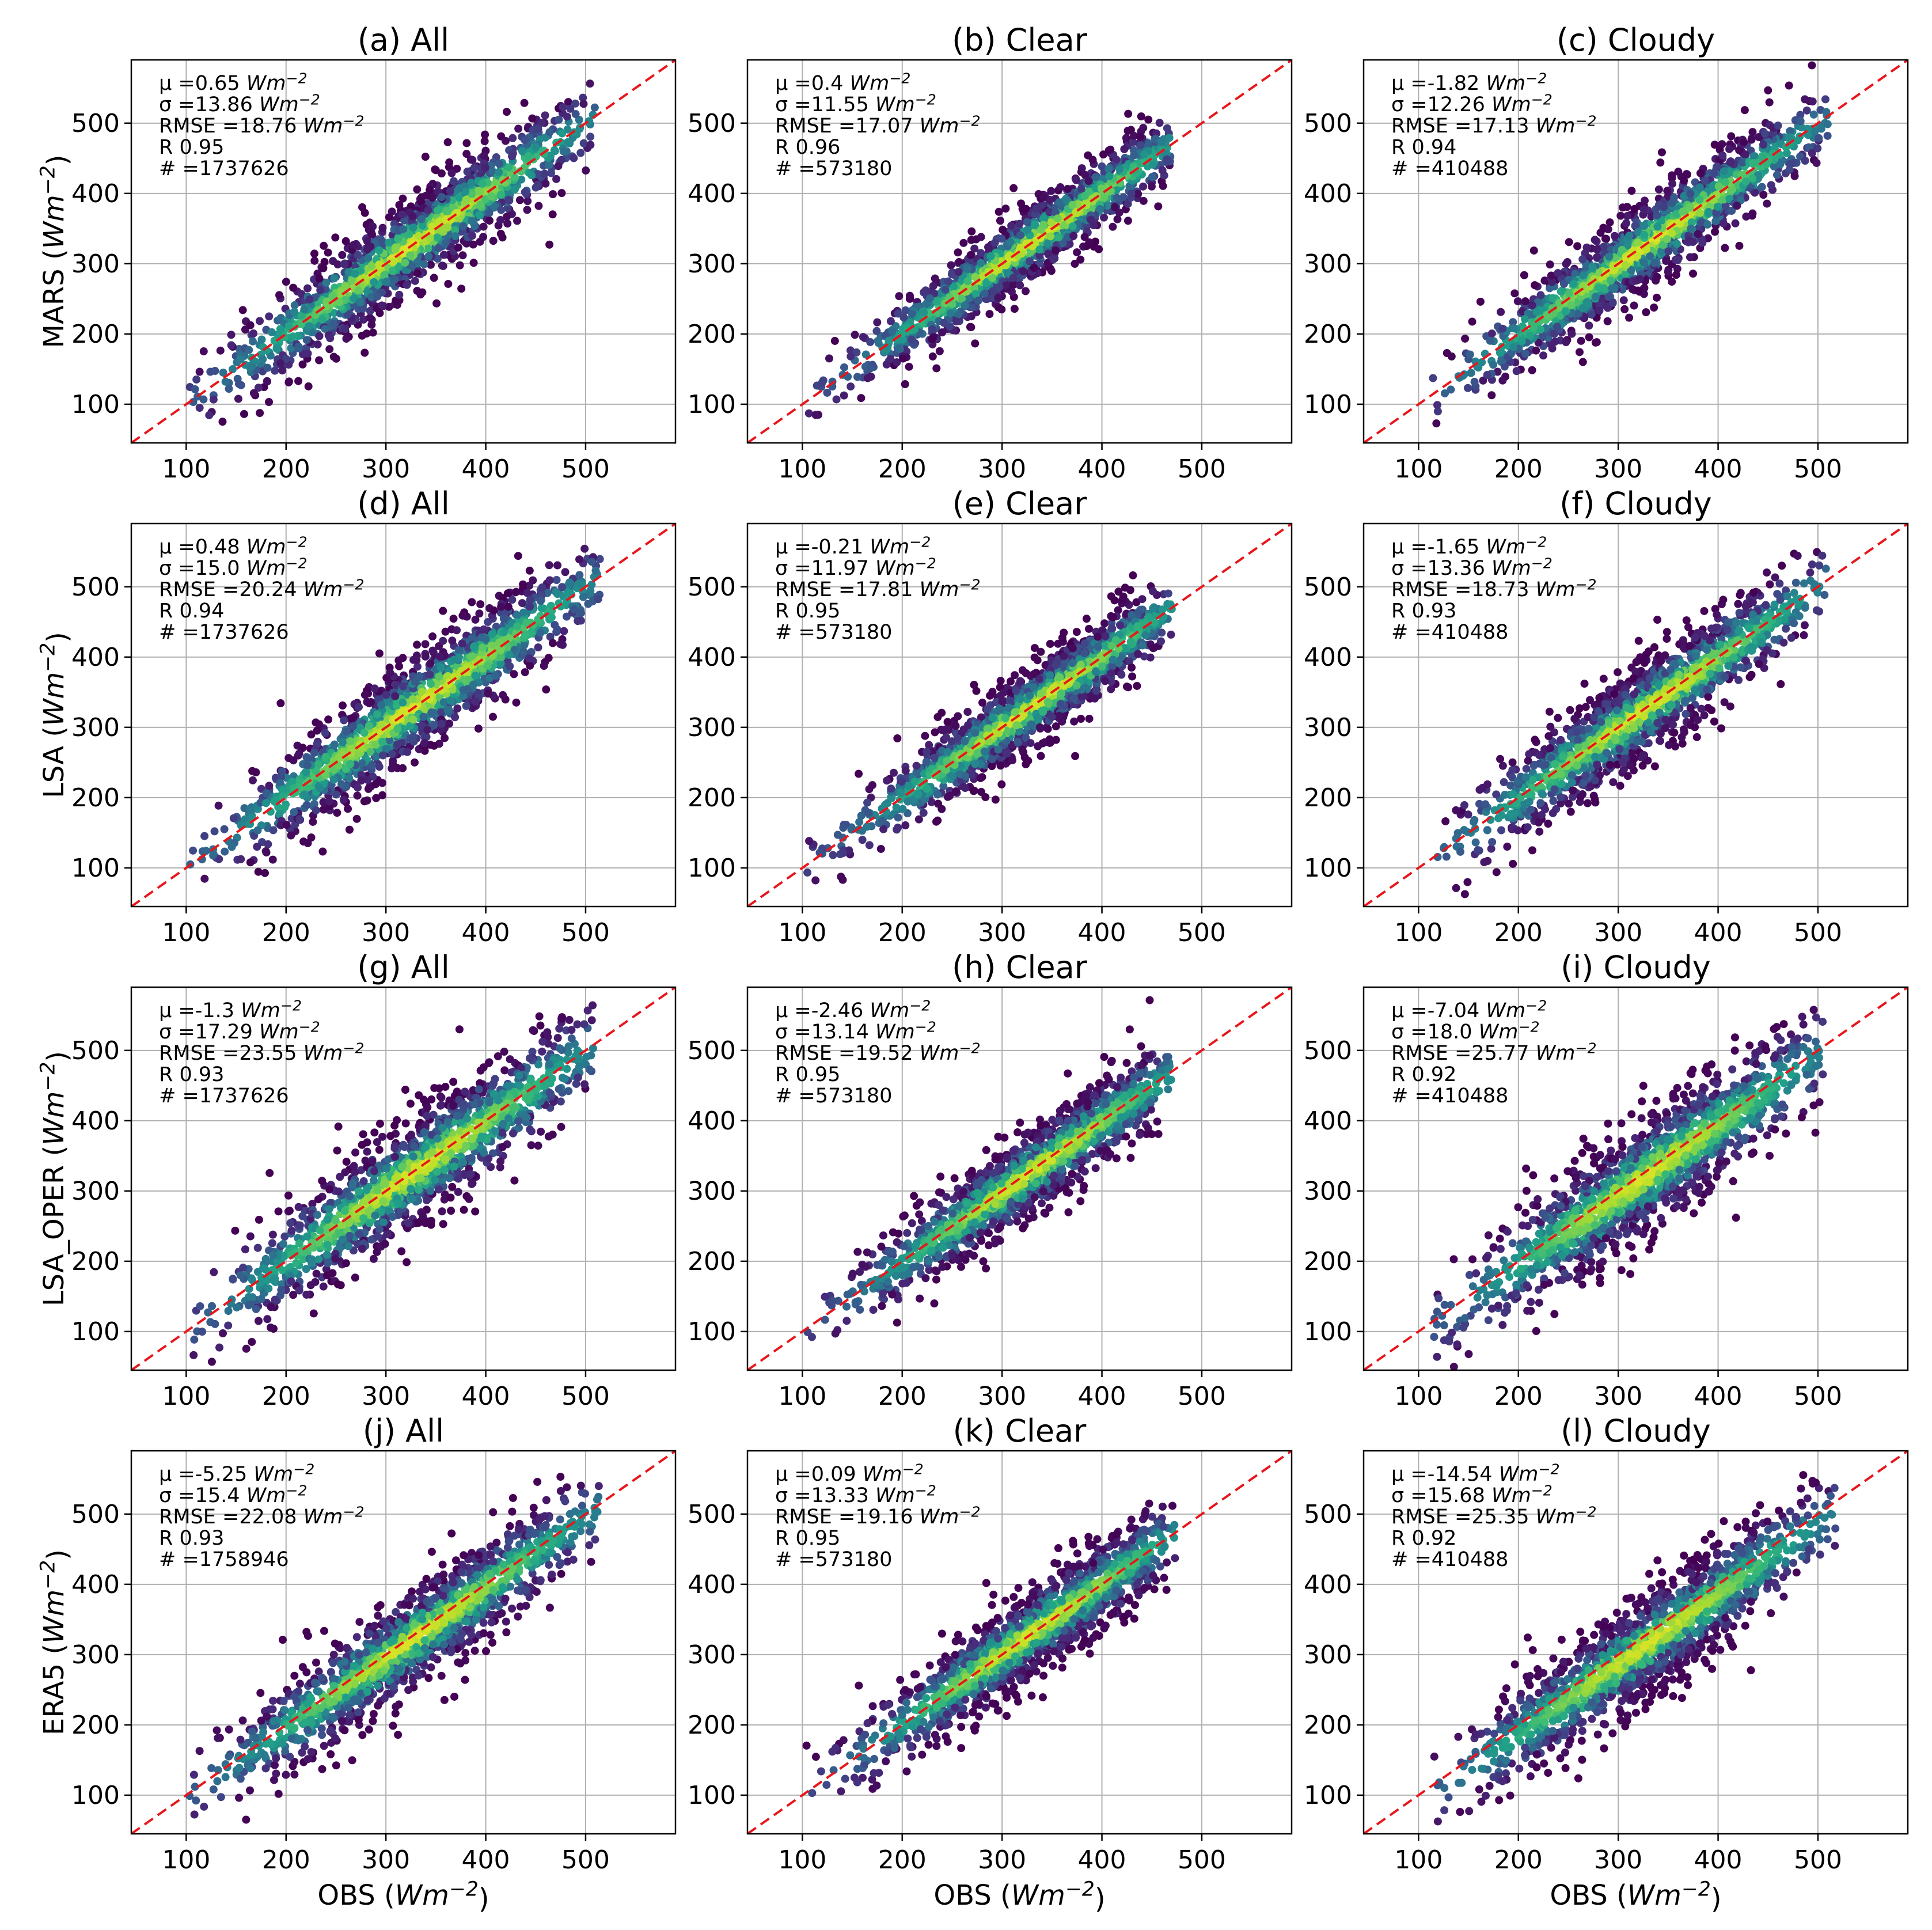 The height and width of the screenshot is (1930, 1932). What do you see at coordinates (1328, 124) in the screenshot?
I see `y-tick-label: 500` at bounding box center [1328, 124].